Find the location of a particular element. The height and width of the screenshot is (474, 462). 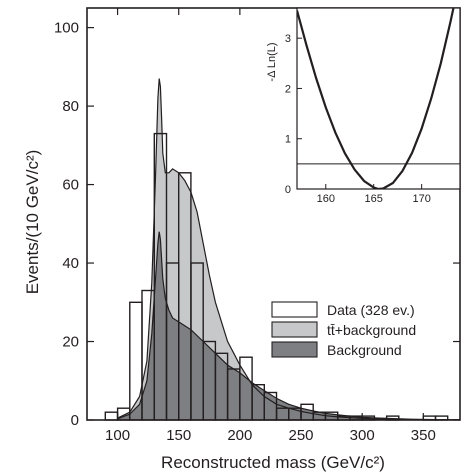

y-tick-label: 60 is located at coordinates (70, 185).